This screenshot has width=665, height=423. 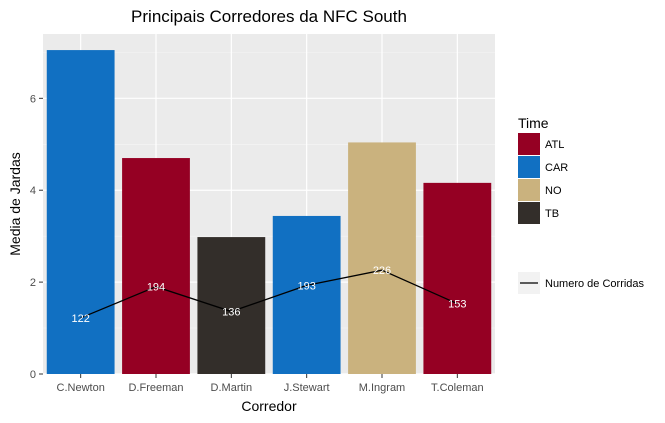 What do you see at coordinates (156, 266) in the screenshot?
I see `bar-d-freeman` at bounding box center [156, 266].